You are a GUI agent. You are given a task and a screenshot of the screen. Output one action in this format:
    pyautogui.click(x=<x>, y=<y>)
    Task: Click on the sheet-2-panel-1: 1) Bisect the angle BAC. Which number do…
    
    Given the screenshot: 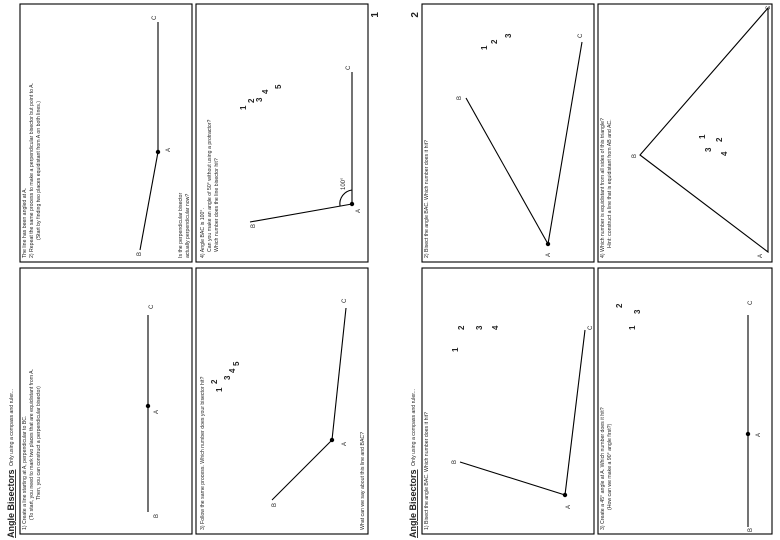 What is the action you would take?
    pyautogui.click(x=508, y=401)
    